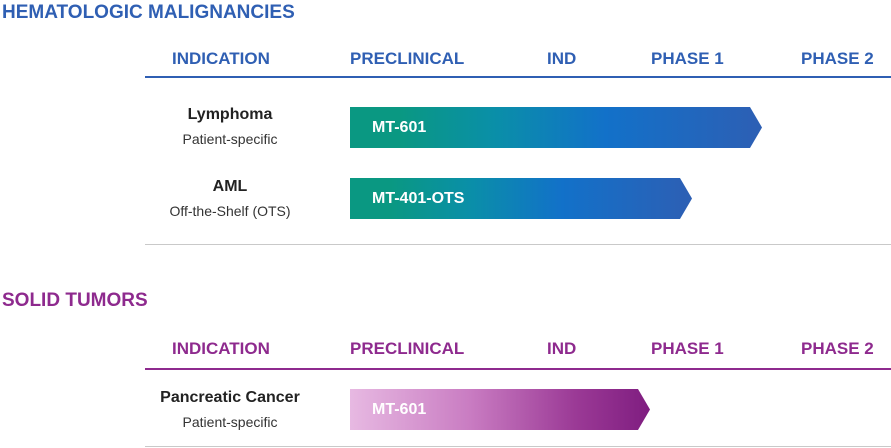 This screenshot has height=448, width=891. Describe the element at coordinates (521, 198) in the screenshot. I see `pipeline-bar-mt401ots-aml: MT-401-OTS` at that location.